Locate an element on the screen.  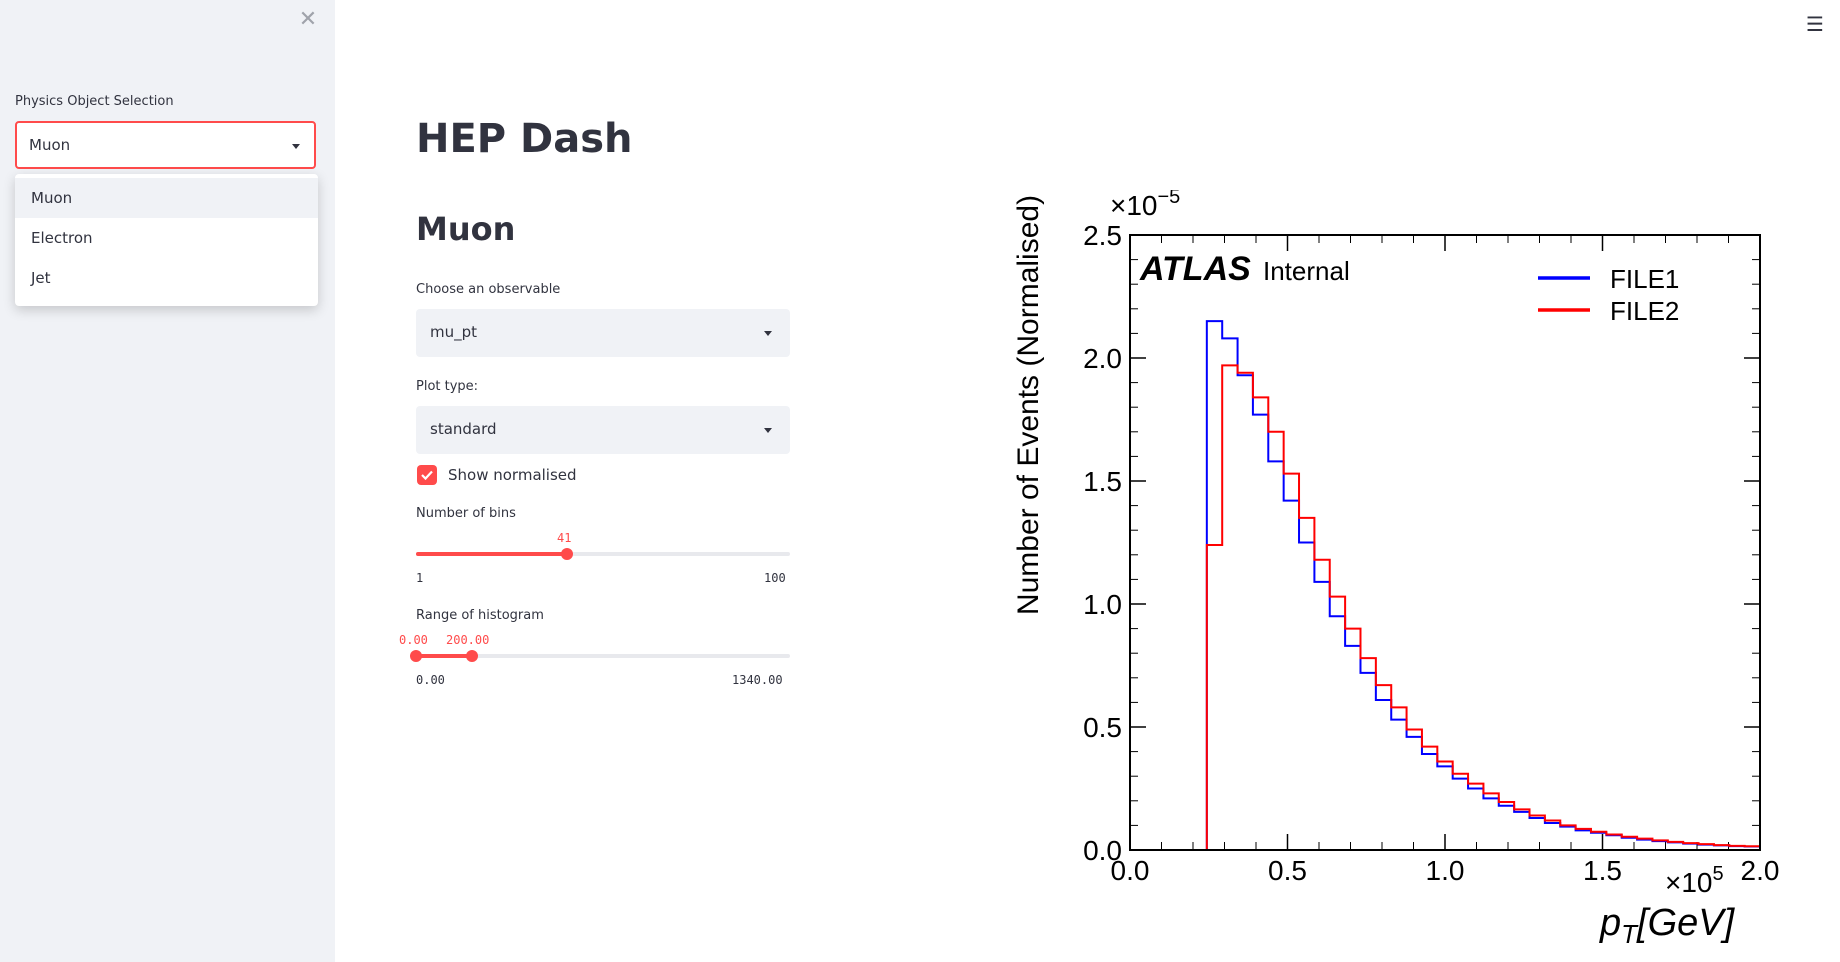
bins-slider-min: 1 is located at coordinates (420, 578).